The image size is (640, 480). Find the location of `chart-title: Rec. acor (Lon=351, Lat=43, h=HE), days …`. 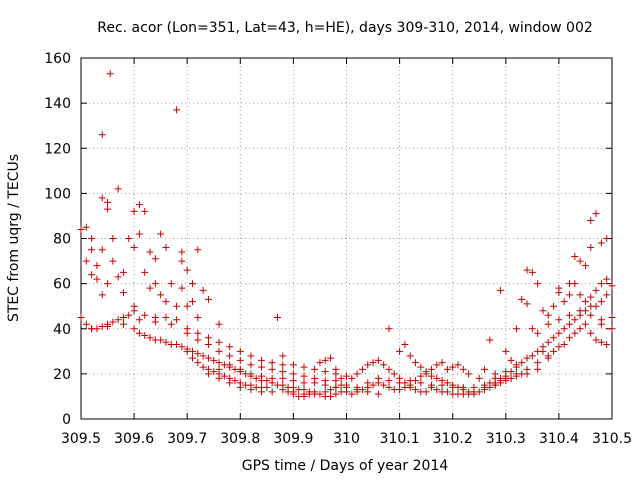

chart-title: Rec. acor (Lon=351, Lat=43, h=HE), days … is located at coordinates (345, 28).